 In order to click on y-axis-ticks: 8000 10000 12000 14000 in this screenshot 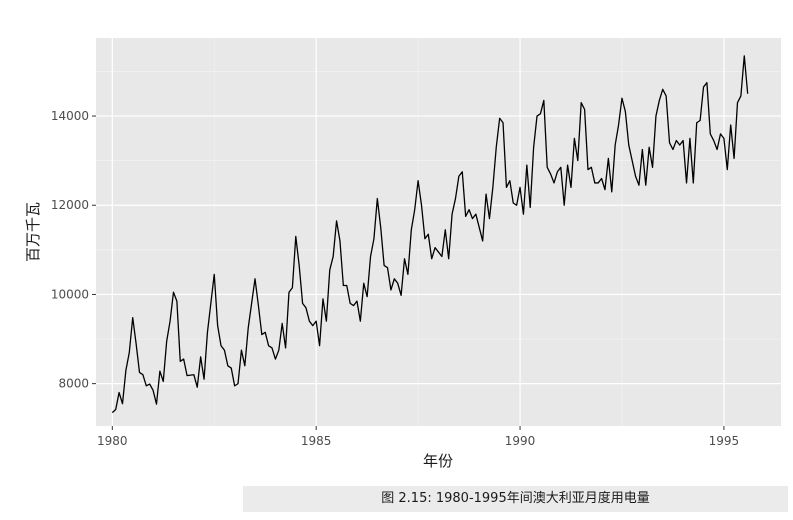, I will do `click(73, 250)`.